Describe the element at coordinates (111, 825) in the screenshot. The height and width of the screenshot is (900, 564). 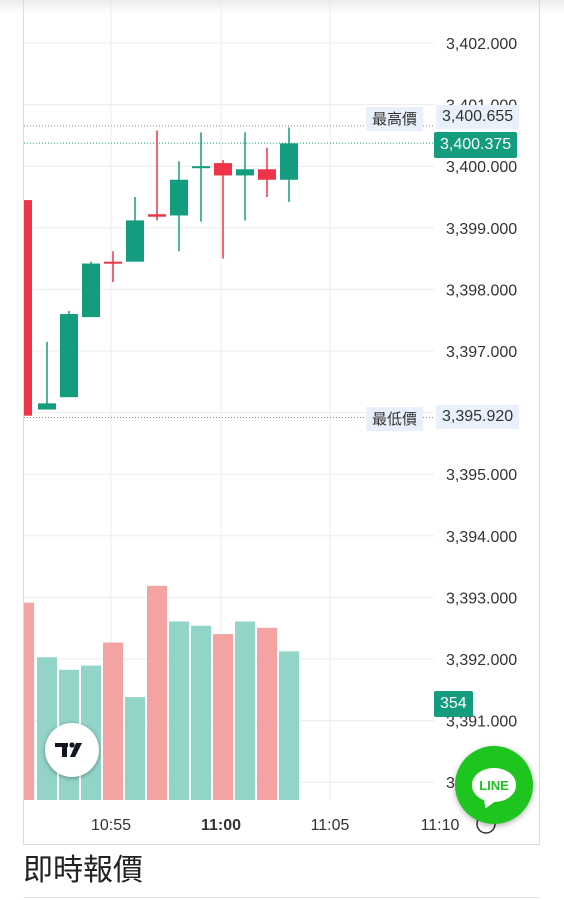
I see `time-tick-label: 10:55` at that location.